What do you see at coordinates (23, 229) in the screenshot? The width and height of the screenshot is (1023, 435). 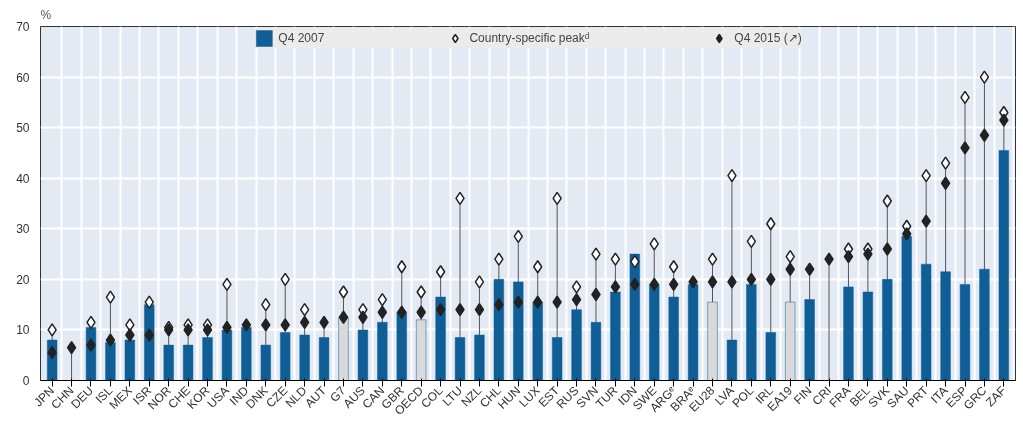 I see `y-tick-label: 30` at bounding box center [23, 229].